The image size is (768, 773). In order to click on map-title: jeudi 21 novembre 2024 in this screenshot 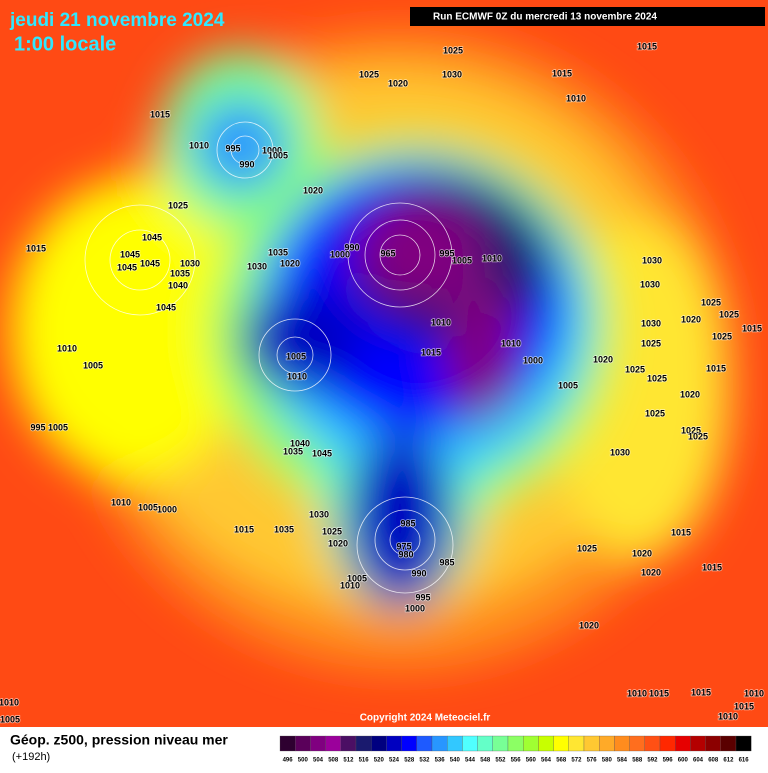, I will do `click(117, 20)`.